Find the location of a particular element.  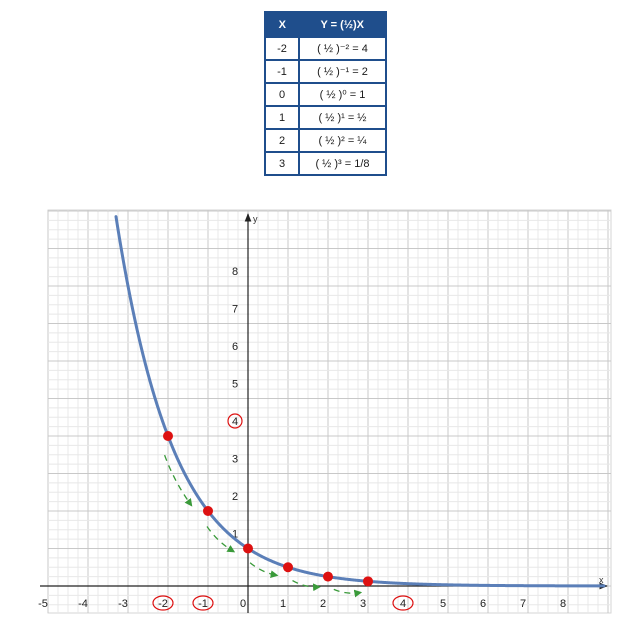

table-row: 2 ( ½ )² = ¼ is located at coordinates (325, 140).